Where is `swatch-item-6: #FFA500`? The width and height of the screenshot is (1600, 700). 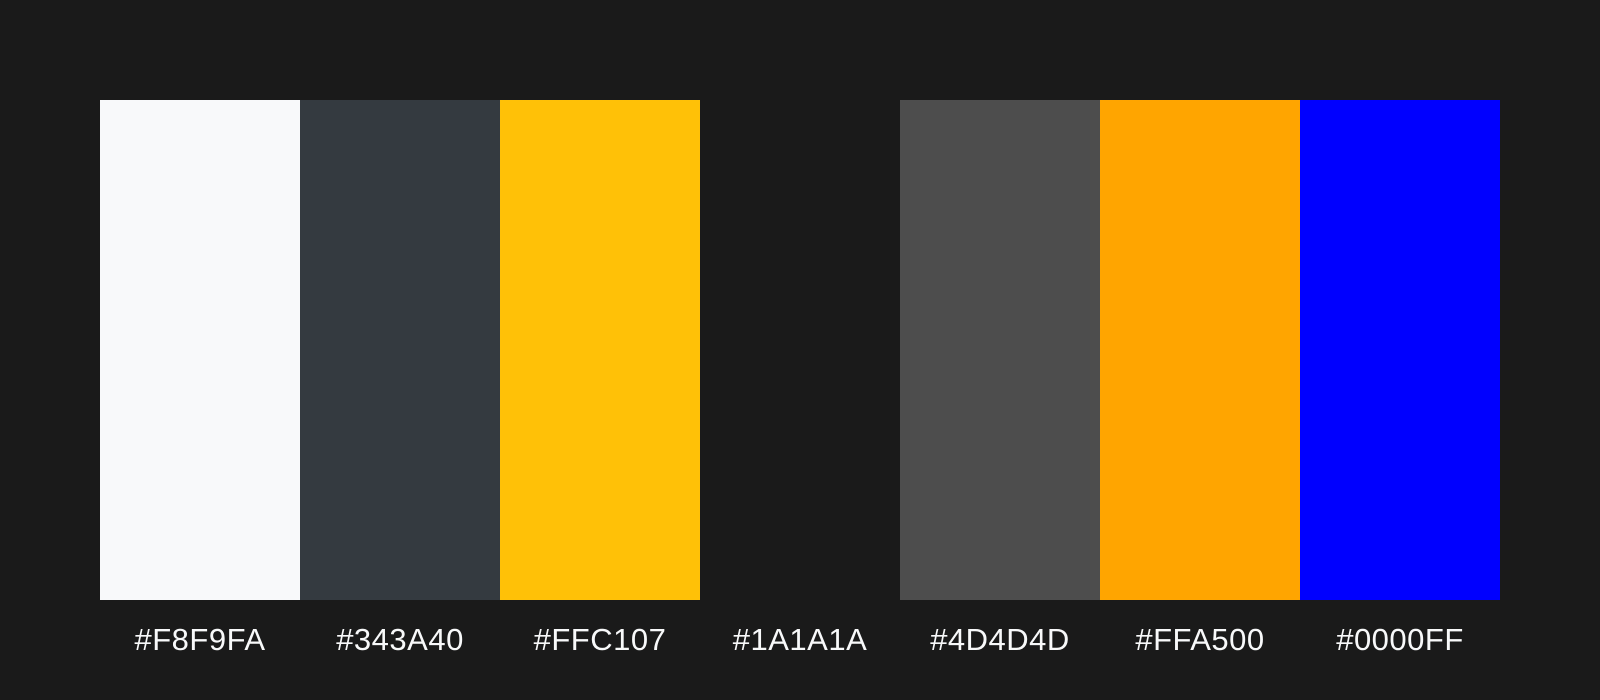
swatch-item-6: #FFA500 is located at coordinates (1200, 380).